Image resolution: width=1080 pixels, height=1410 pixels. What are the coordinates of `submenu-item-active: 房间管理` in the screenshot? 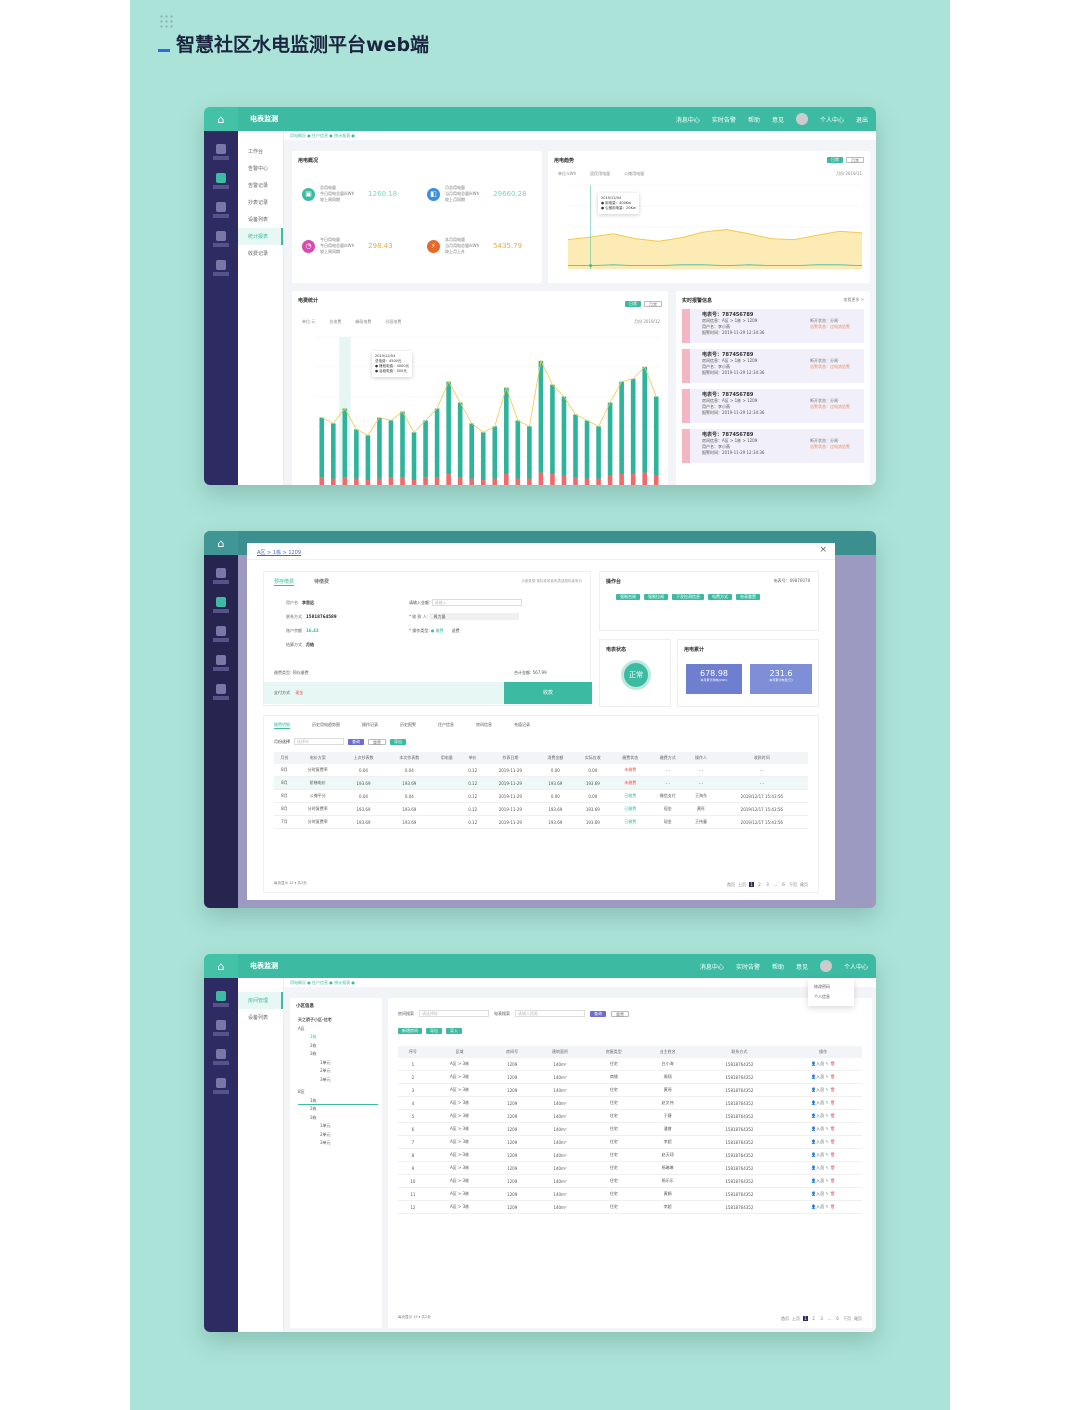 It's located at (260, 1000).